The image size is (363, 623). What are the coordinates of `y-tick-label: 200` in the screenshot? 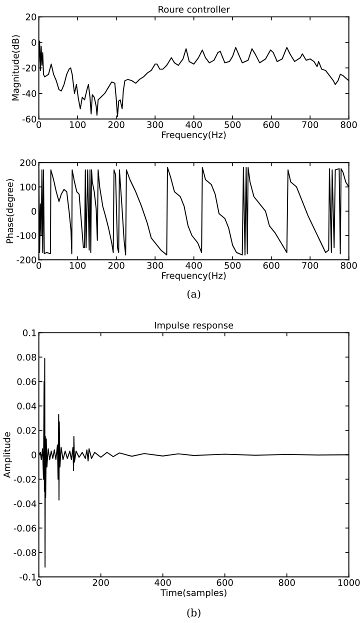 It's located at (28, 162).